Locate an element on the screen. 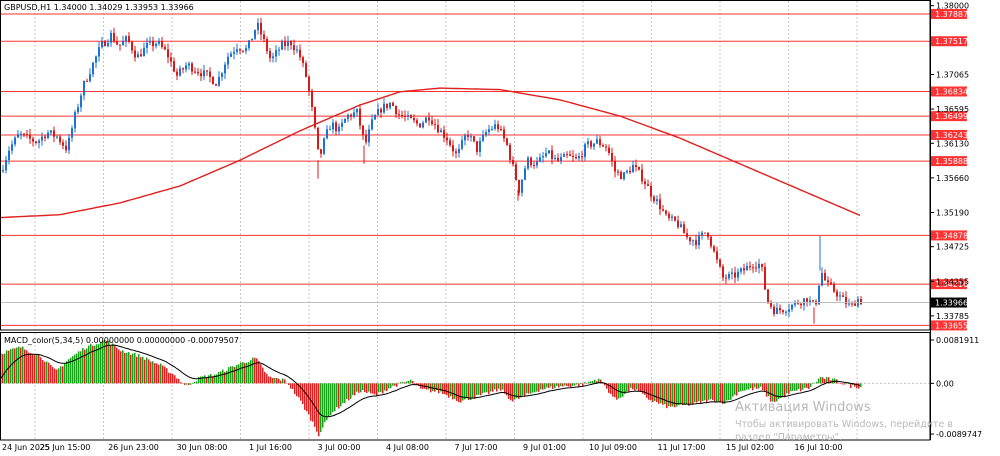 This screenshot has height=456, width=1000. indicator-axis: 0.0081911 0.00 -0.0089747 is located at coordinates (956, 387).